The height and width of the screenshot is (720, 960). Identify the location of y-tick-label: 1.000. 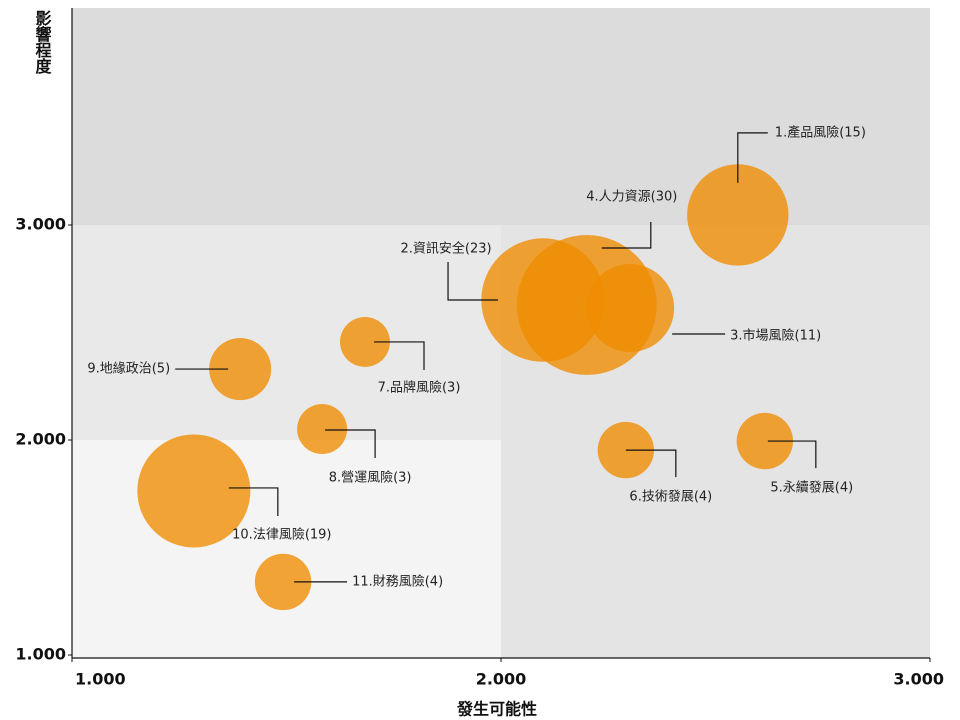
(40, 654).